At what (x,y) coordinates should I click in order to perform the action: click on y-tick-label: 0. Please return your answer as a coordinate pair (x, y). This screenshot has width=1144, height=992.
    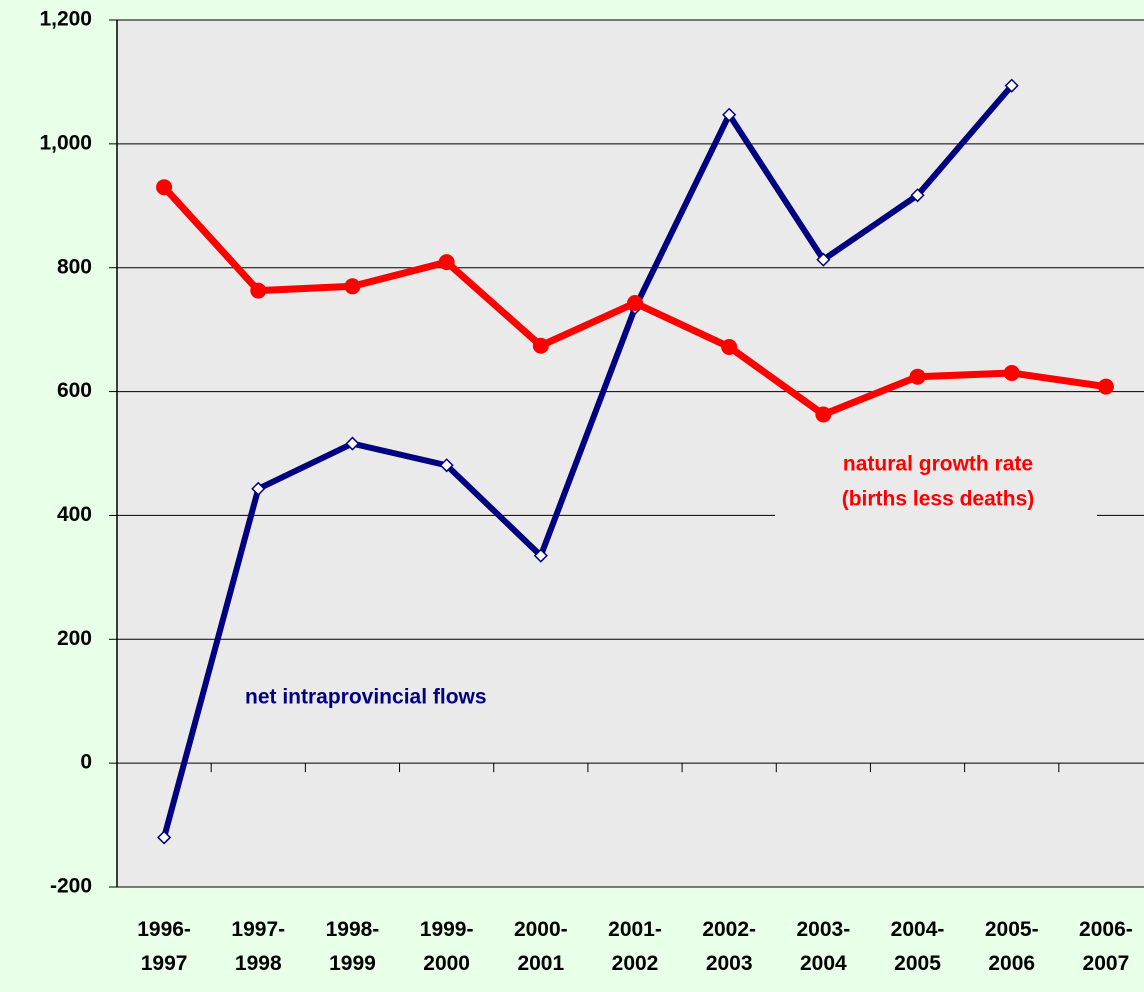
    Looking at the image, I should click on (86, 762).